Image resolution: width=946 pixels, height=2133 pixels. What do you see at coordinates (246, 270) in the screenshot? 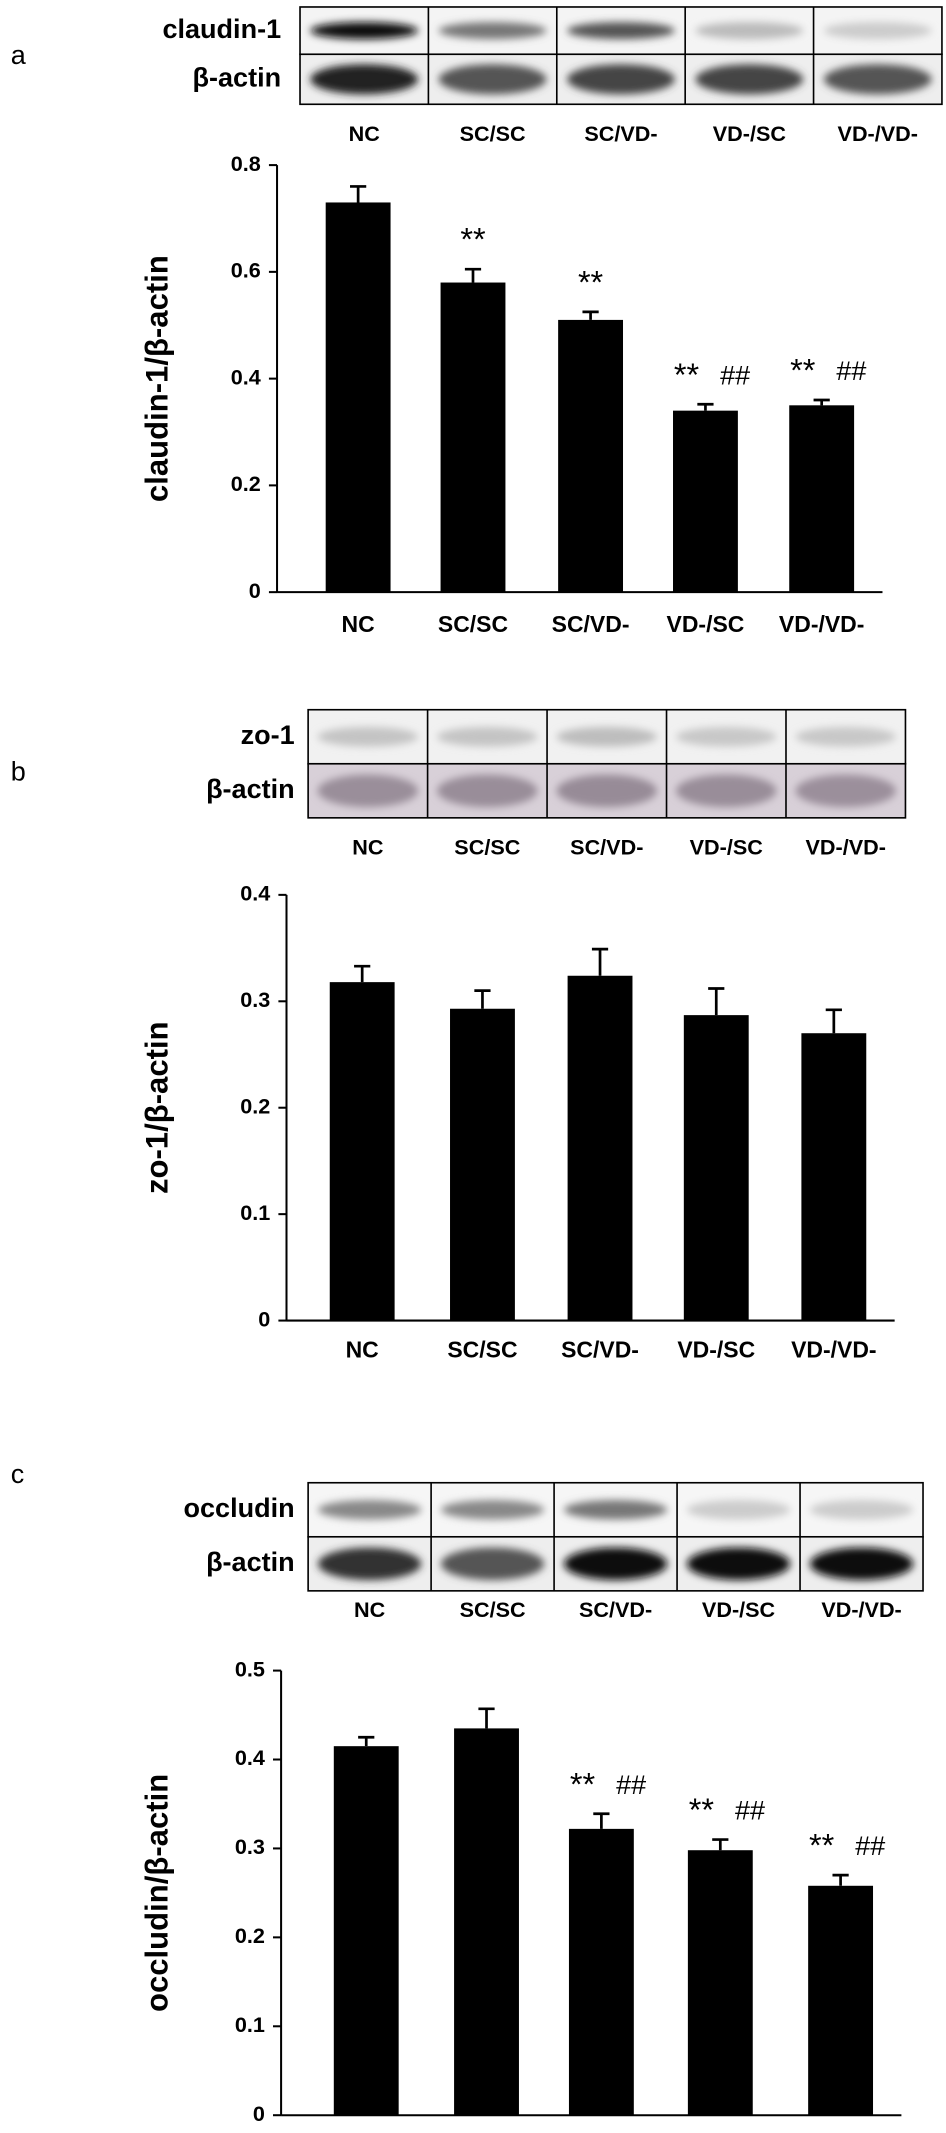
I see `y-tick-label: 0.6` at bounding box center [246, 270].